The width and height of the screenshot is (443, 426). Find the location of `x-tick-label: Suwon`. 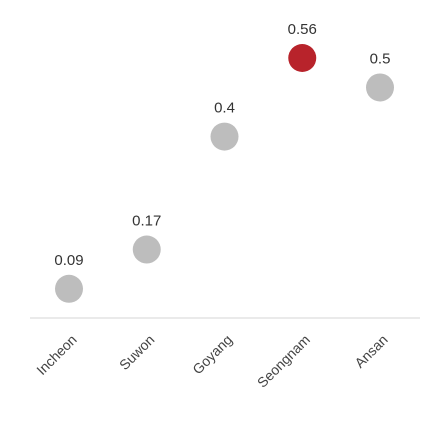

x-tick-label: Suwon is located at coordinates (137, 352).